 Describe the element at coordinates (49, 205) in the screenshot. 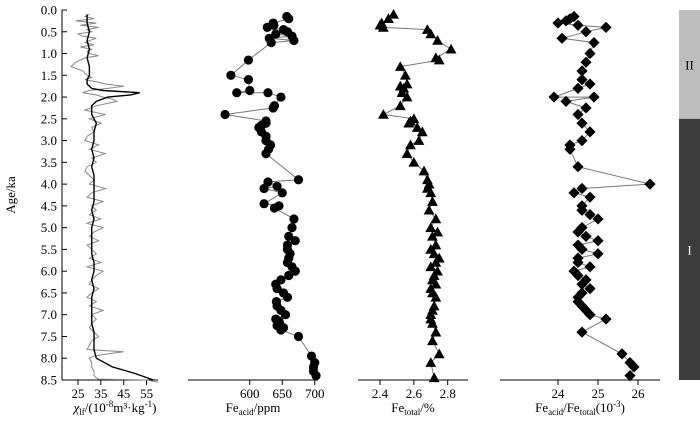

I see `y-tick-label: 4.5` at that location.